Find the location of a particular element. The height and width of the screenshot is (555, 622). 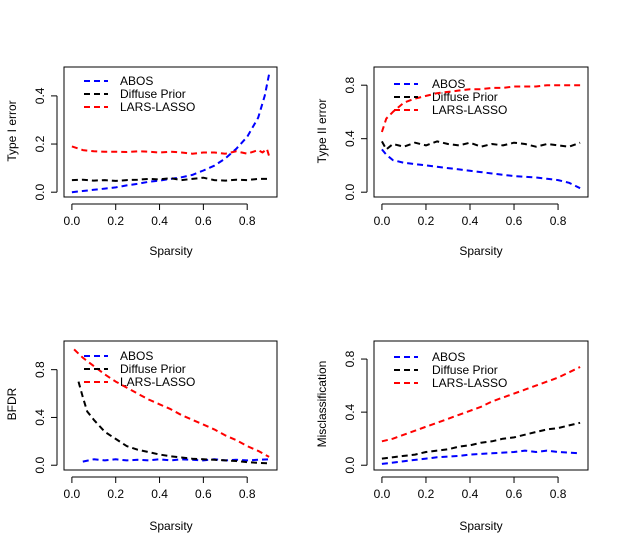

panel-bfdr-series-diffuse-prior is located at coordinates (173, 423).